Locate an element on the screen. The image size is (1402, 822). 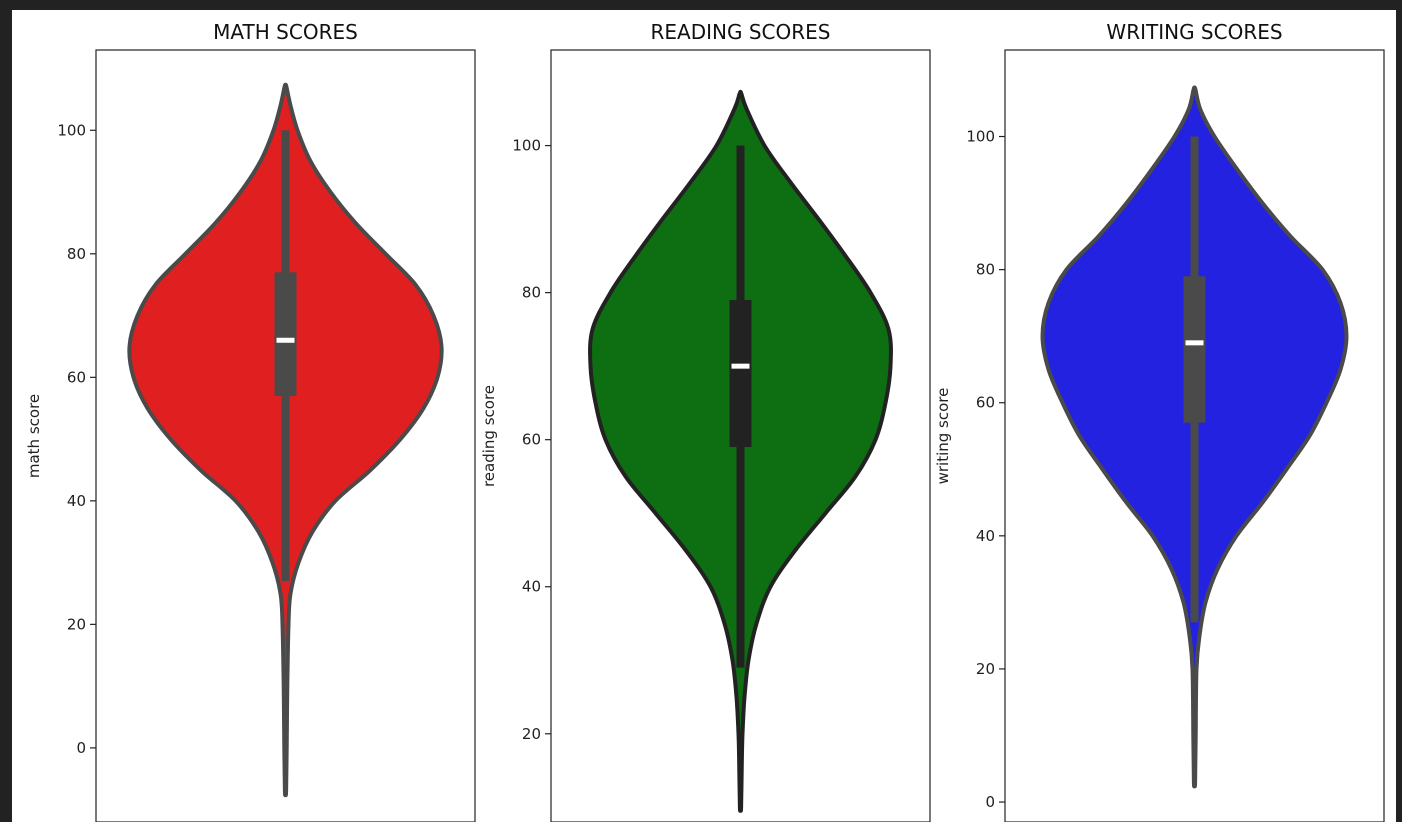
panel-title: READING SCORES is located at coordinates (741, 32).